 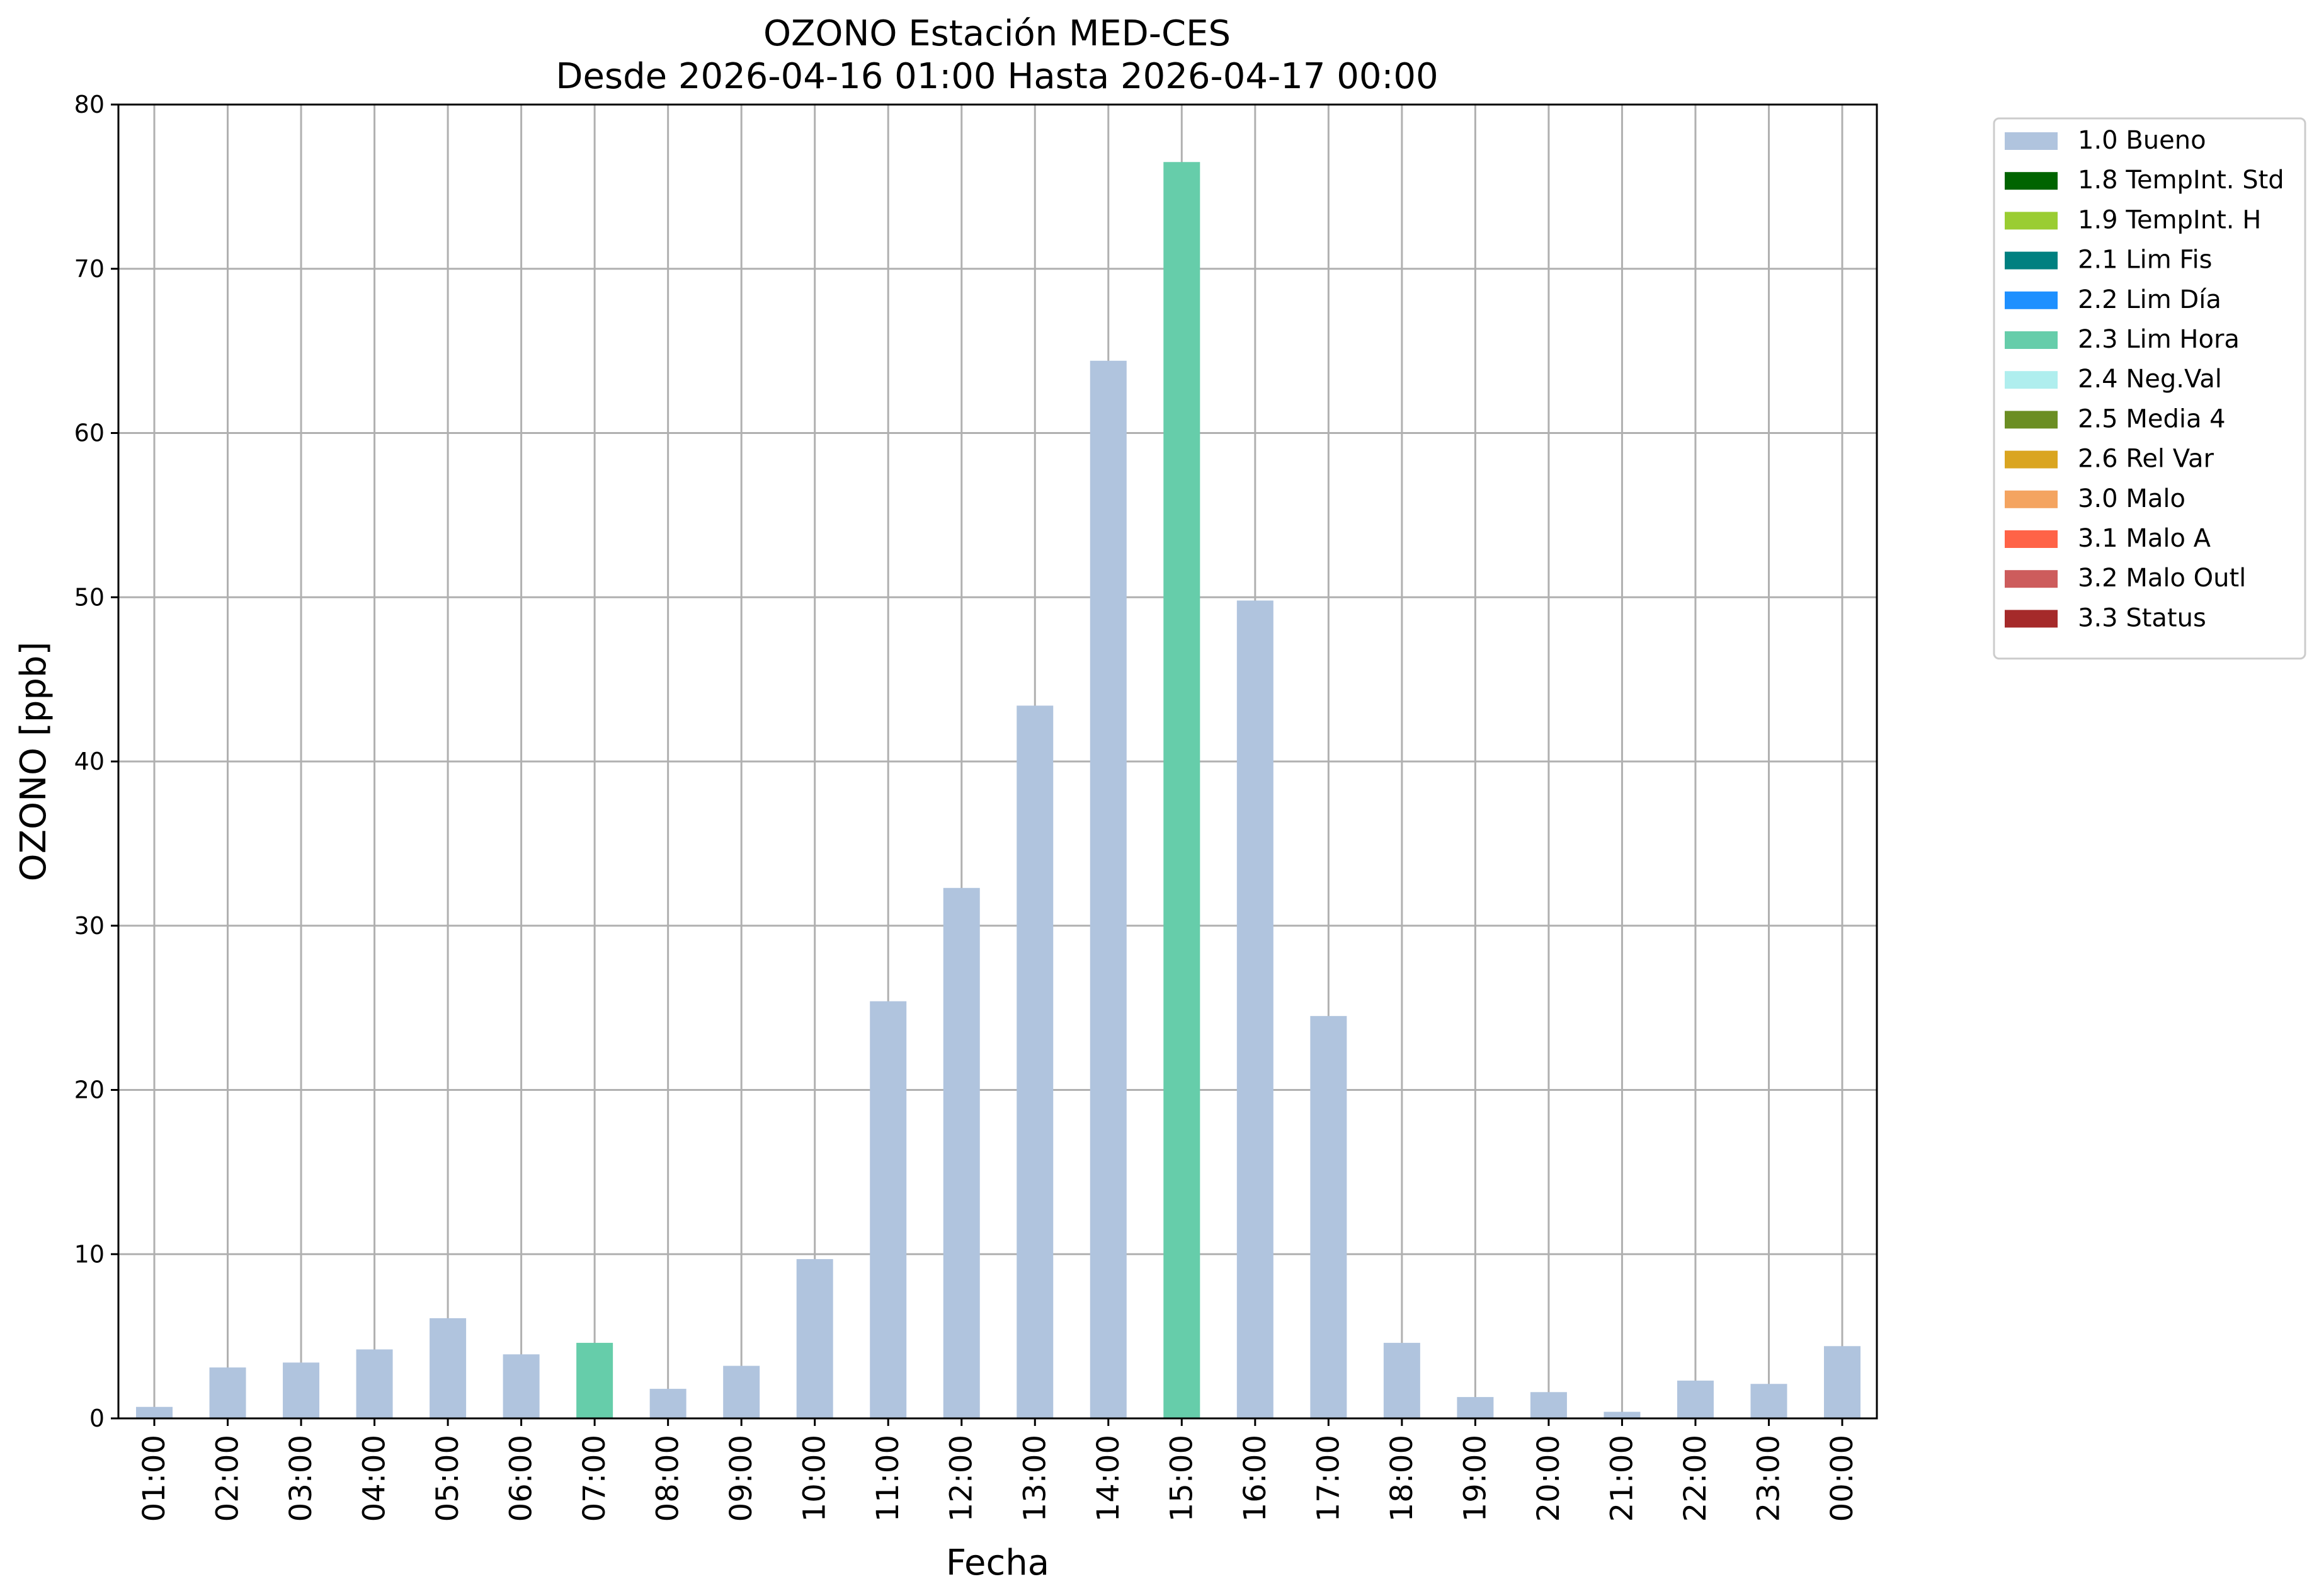 What do you see at coordinates (1475, 1478) in the screenshot?
I see `x-tick-label: 19:00` at bounding box center [1475, 1478].